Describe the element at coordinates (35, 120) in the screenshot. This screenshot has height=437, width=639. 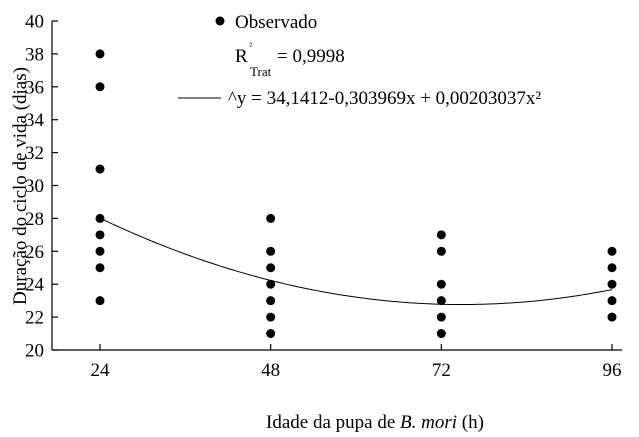
I see `y-tick-label: 34` at that location.